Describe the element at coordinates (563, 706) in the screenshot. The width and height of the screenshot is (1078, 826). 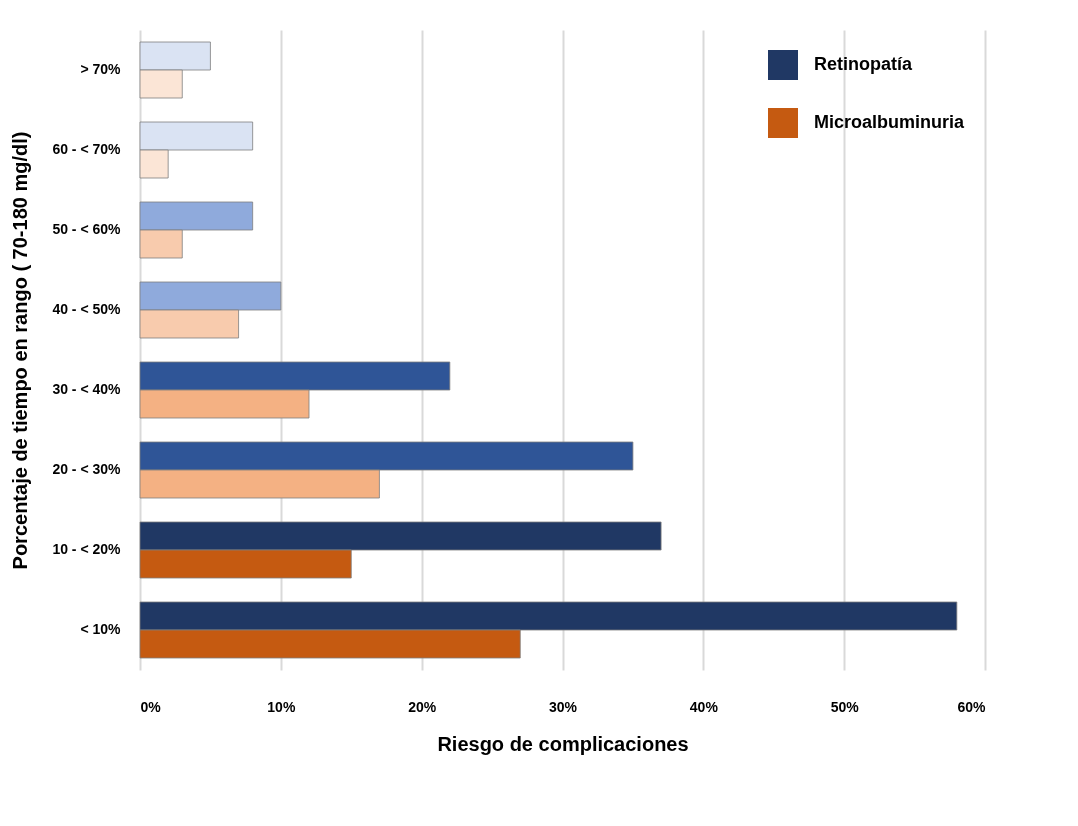
I see `x-tick-label: 30%` at that location.